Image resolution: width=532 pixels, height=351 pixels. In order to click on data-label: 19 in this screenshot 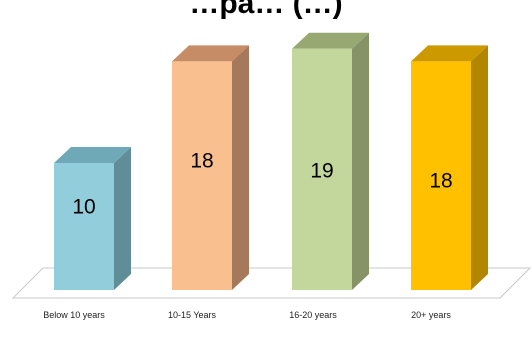, I will do `click(321, 170)`.